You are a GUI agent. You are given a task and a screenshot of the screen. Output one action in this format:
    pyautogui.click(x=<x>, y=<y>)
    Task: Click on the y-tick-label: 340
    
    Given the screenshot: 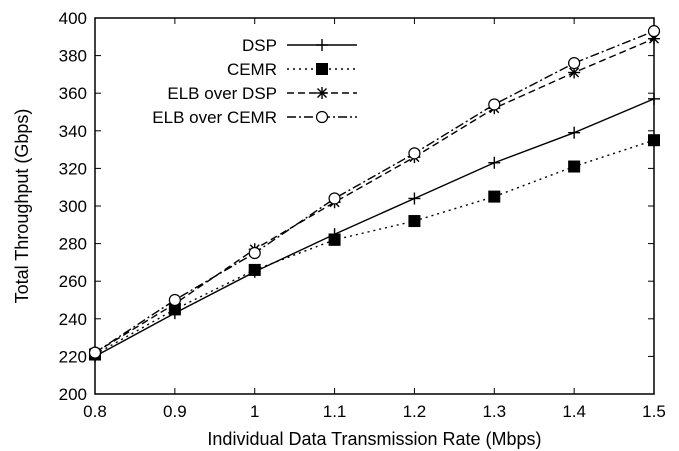 What is the action you would take?
    pyautogui.click(x=73, y=131)
    